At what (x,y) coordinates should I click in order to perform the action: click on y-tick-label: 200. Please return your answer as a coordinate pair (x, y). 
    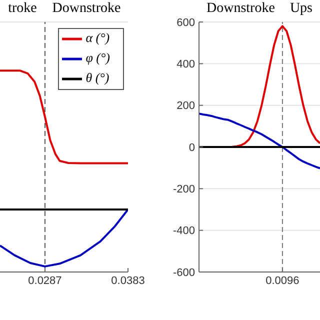
    Looking at the image, I should click on (185, 106).